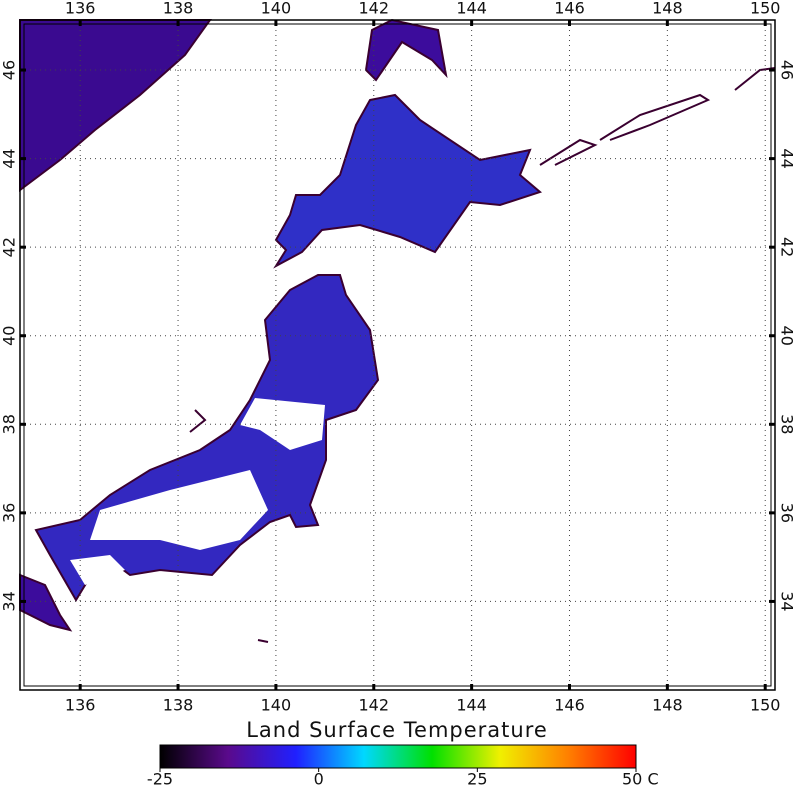  Describe the element at coordinates (408, 181) in the screenshot. I see `hokkaido` at that location.